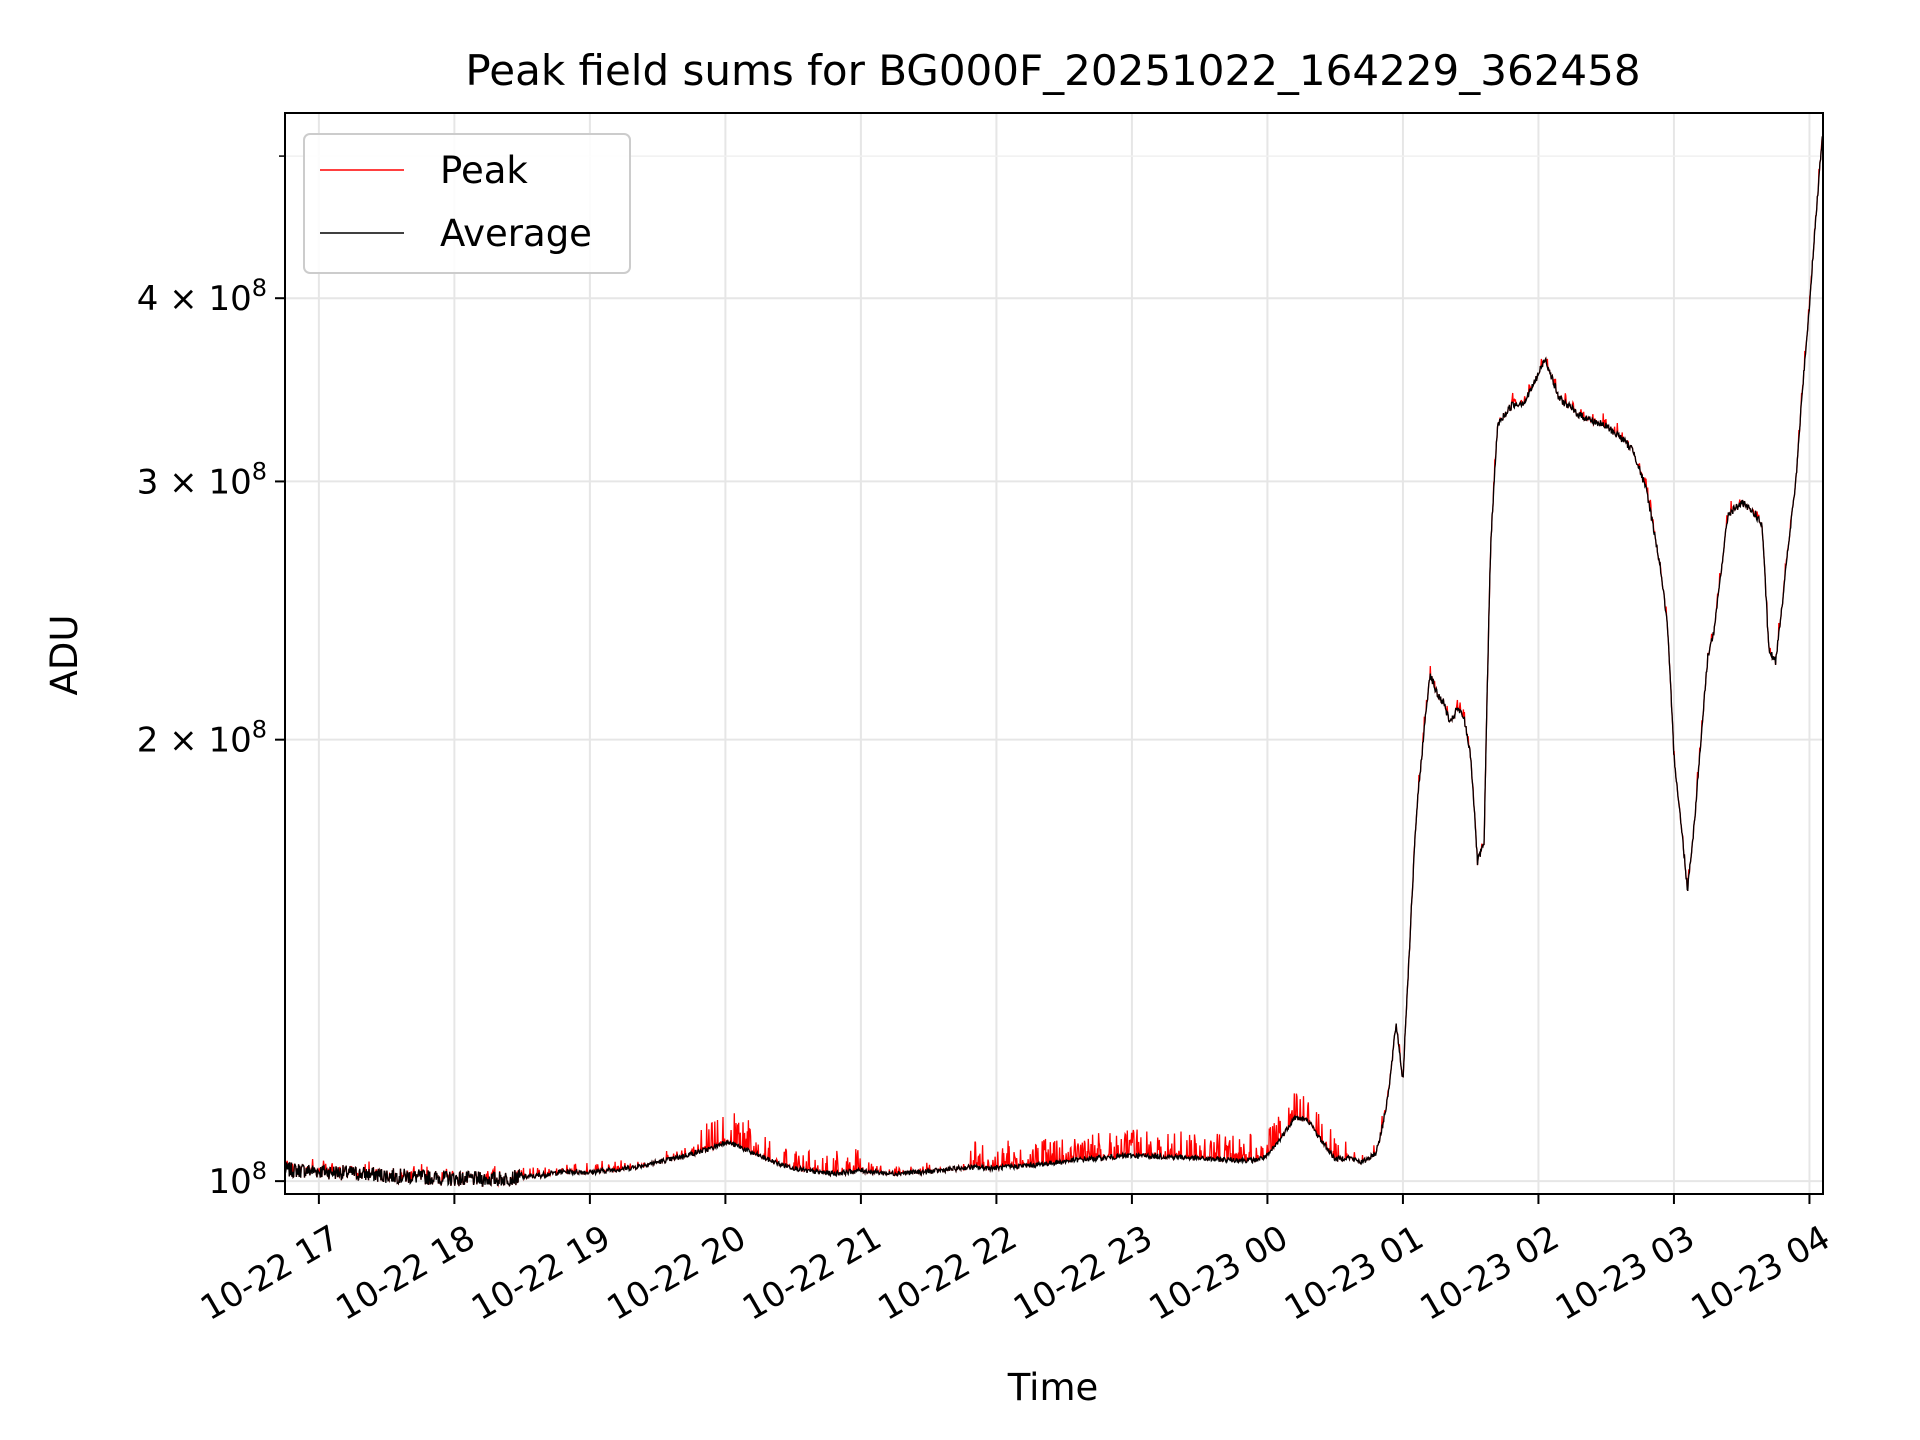 This screenshot has height=1440, width=1920. I want to click on legend-average-label: Average, so click(516, 233).